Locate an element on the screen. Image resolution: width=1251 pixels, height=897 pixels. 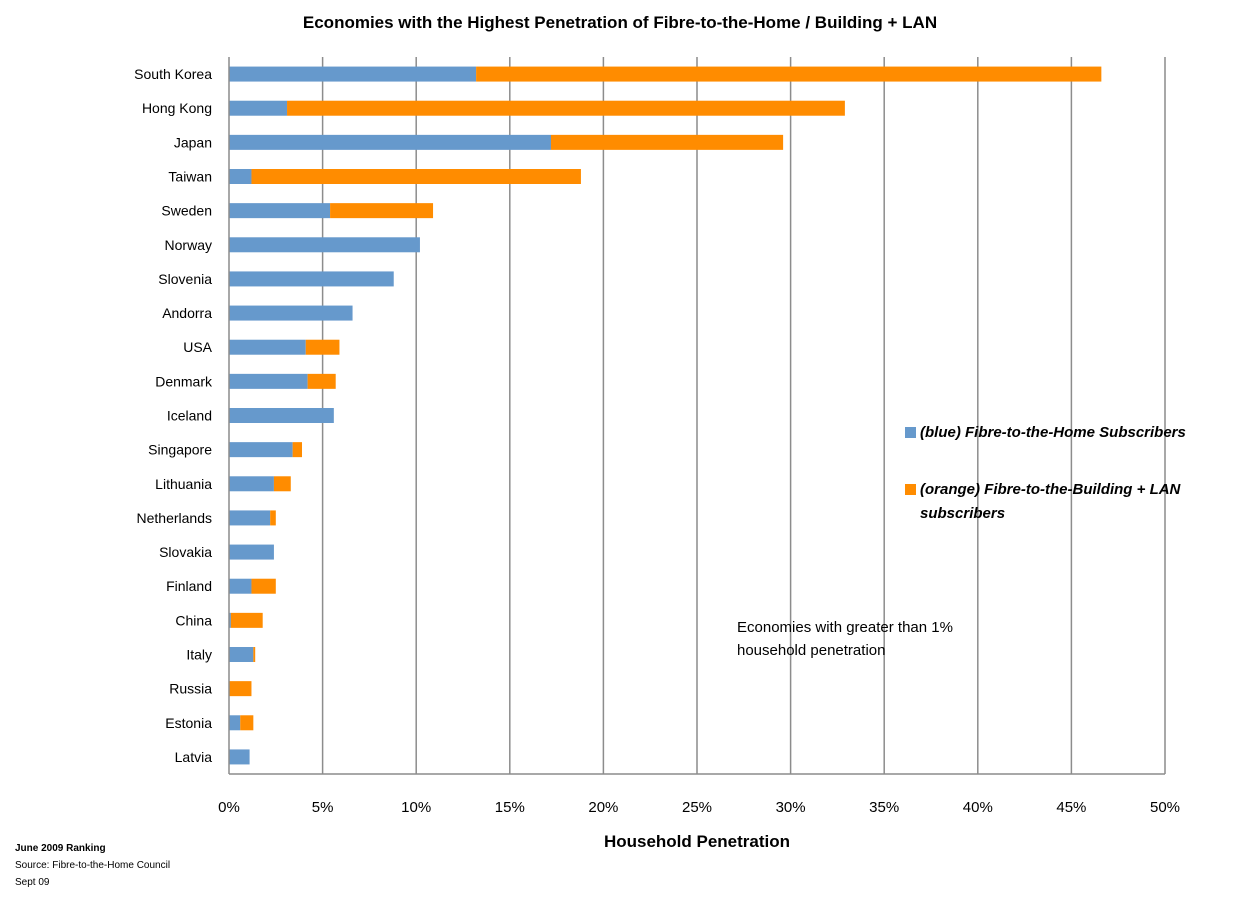
x-tick-label: 5% is located at coordinates (323, 807).